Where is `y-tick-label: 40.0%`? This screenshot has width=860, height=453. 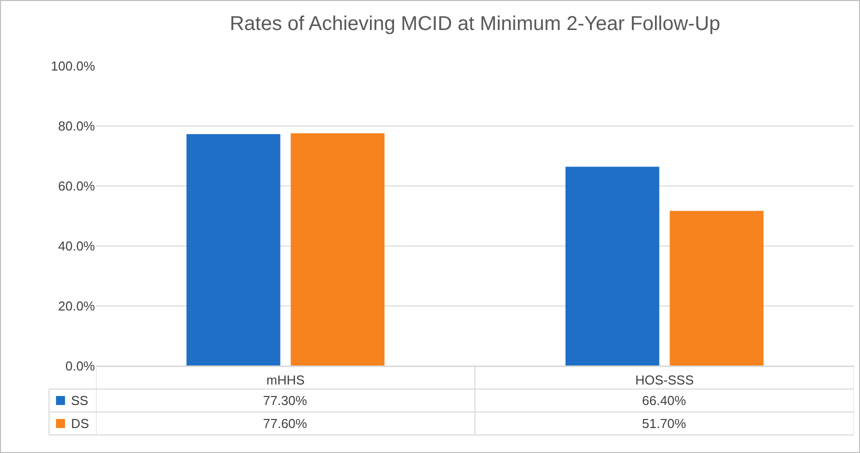 y-tick-label: 40.0% is located at coordinates (77, 246).